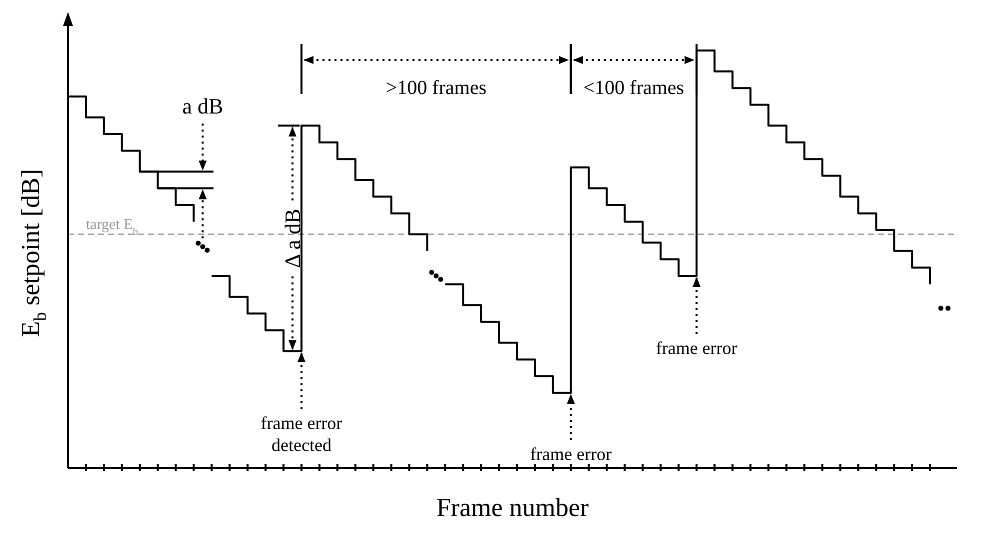  Describe the element at coordinates (203, 106) in the screenshot. I see `annotation: a dB` at that location.